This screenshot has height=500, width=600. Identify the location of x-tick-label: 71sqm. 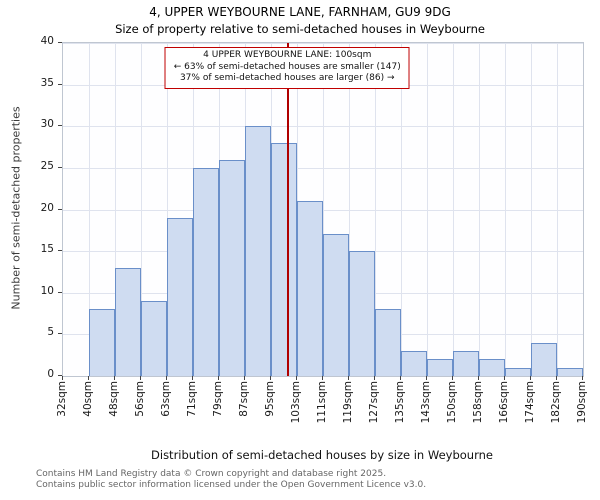
(192, 399).